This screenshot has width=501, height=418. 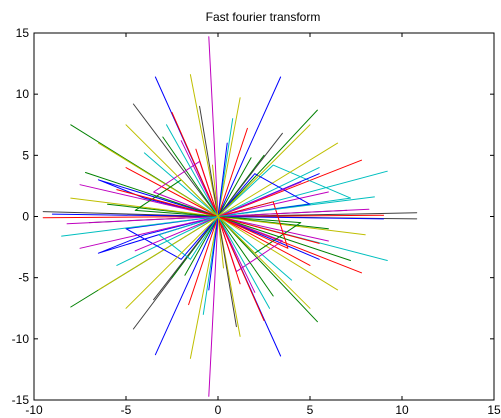 What do you see at coordinates (23, 278) in the screenshot?
I see `y-tick-label: -5` at bounding box center [23, 278].